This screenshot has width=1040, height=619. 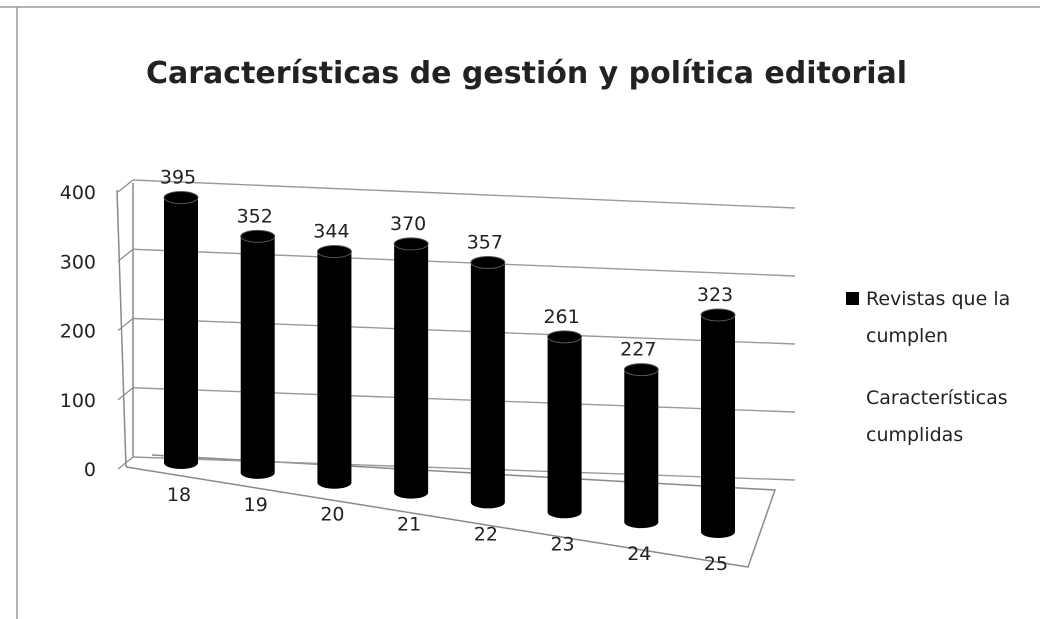 I want to click on x-tick-label: 21, so click(x=409, y=525).